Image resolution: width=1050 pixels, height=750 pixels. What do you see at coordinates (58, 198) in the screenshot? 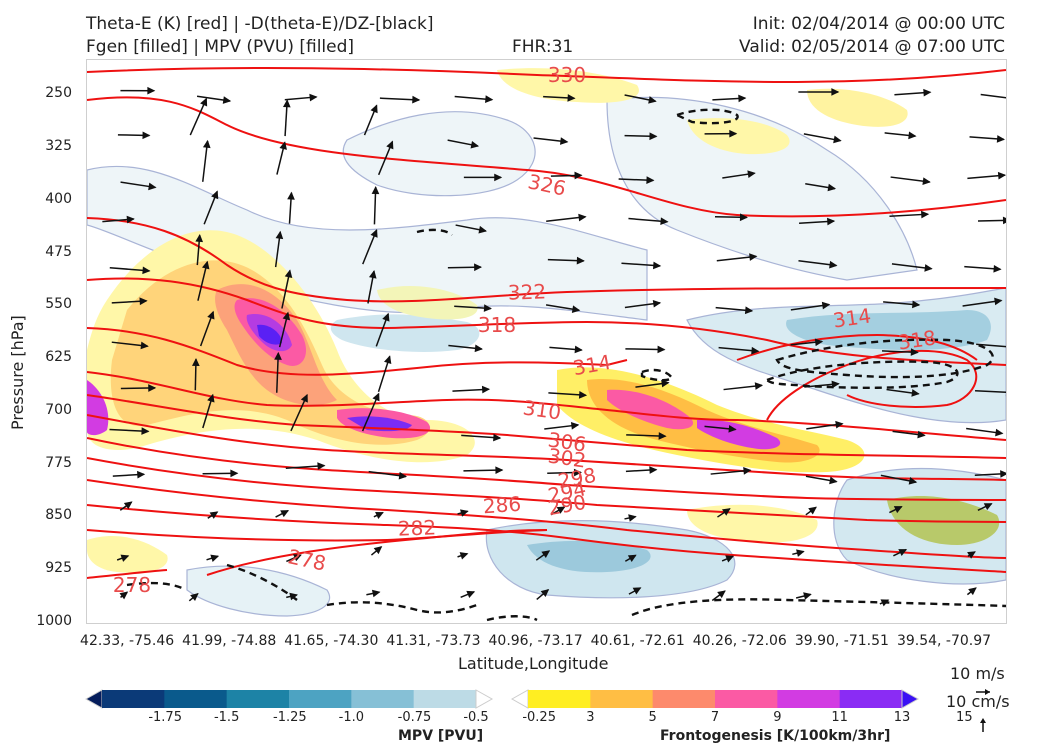
I see `y-tick-label: 400` at bounding box center [58, 198].